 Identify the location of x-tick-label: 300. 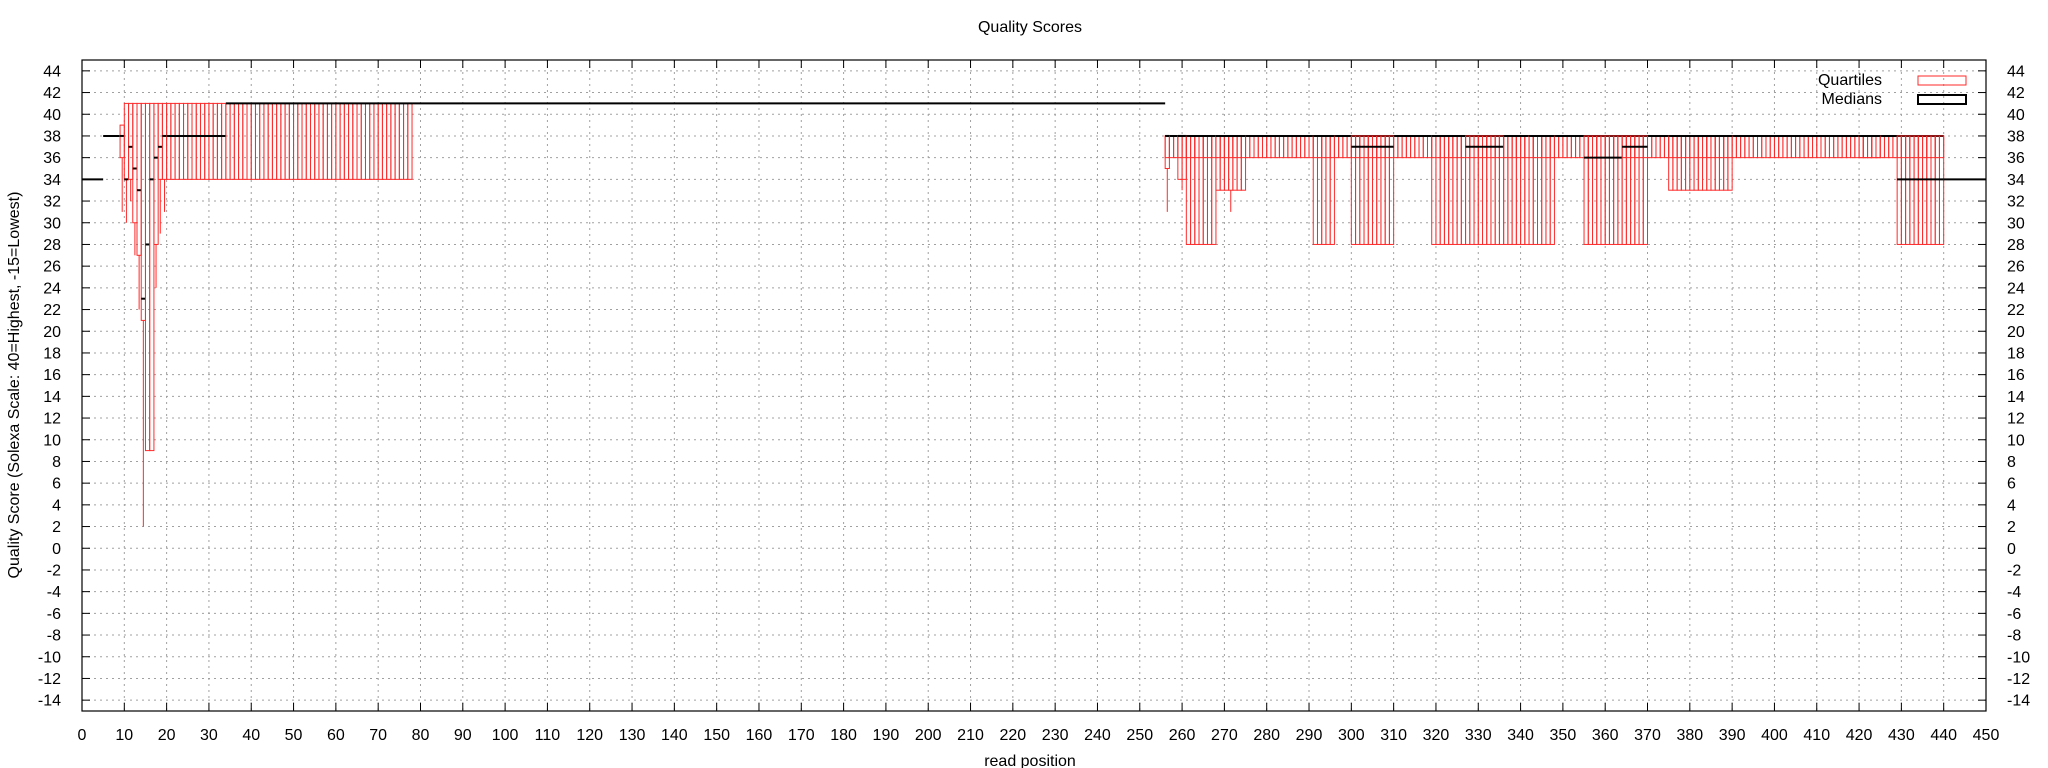
(1351, 735).